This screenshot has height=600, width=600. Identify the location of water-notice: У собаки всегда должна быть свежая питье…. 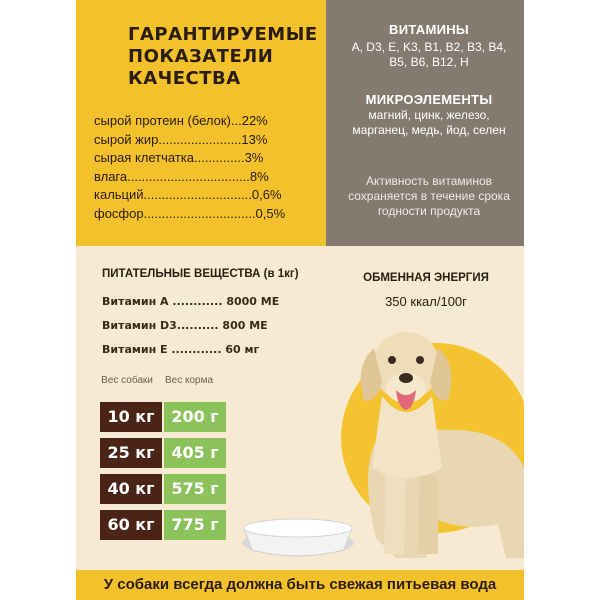
(300, 585).